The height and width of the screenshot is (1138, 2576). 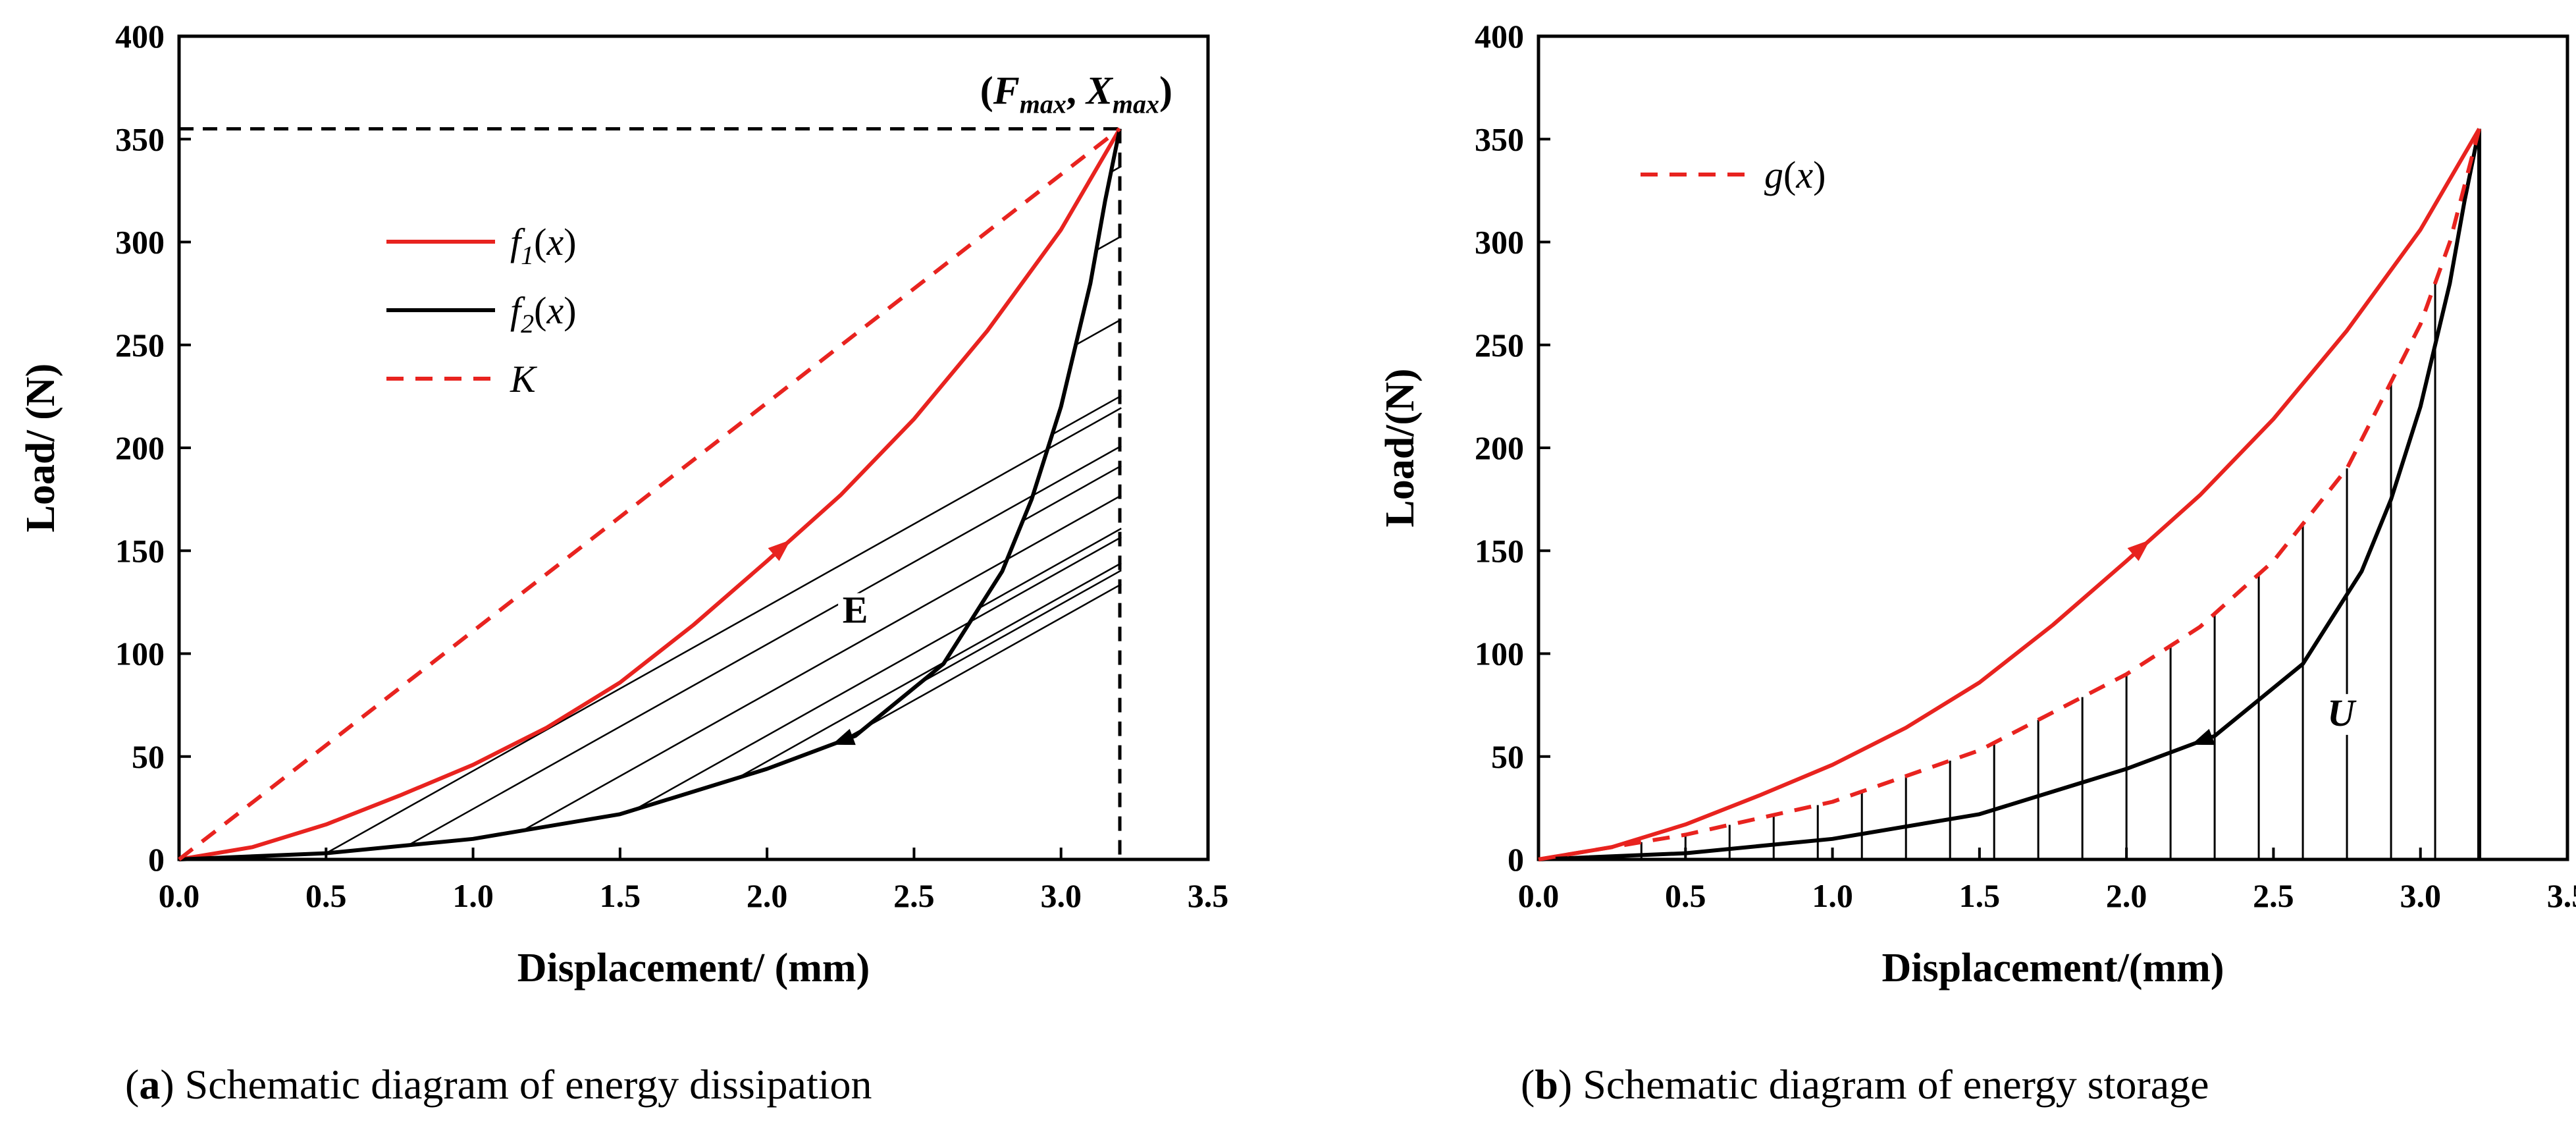 I want to click on pb-y-tick-label: 350, so click(x=1499, y=139).